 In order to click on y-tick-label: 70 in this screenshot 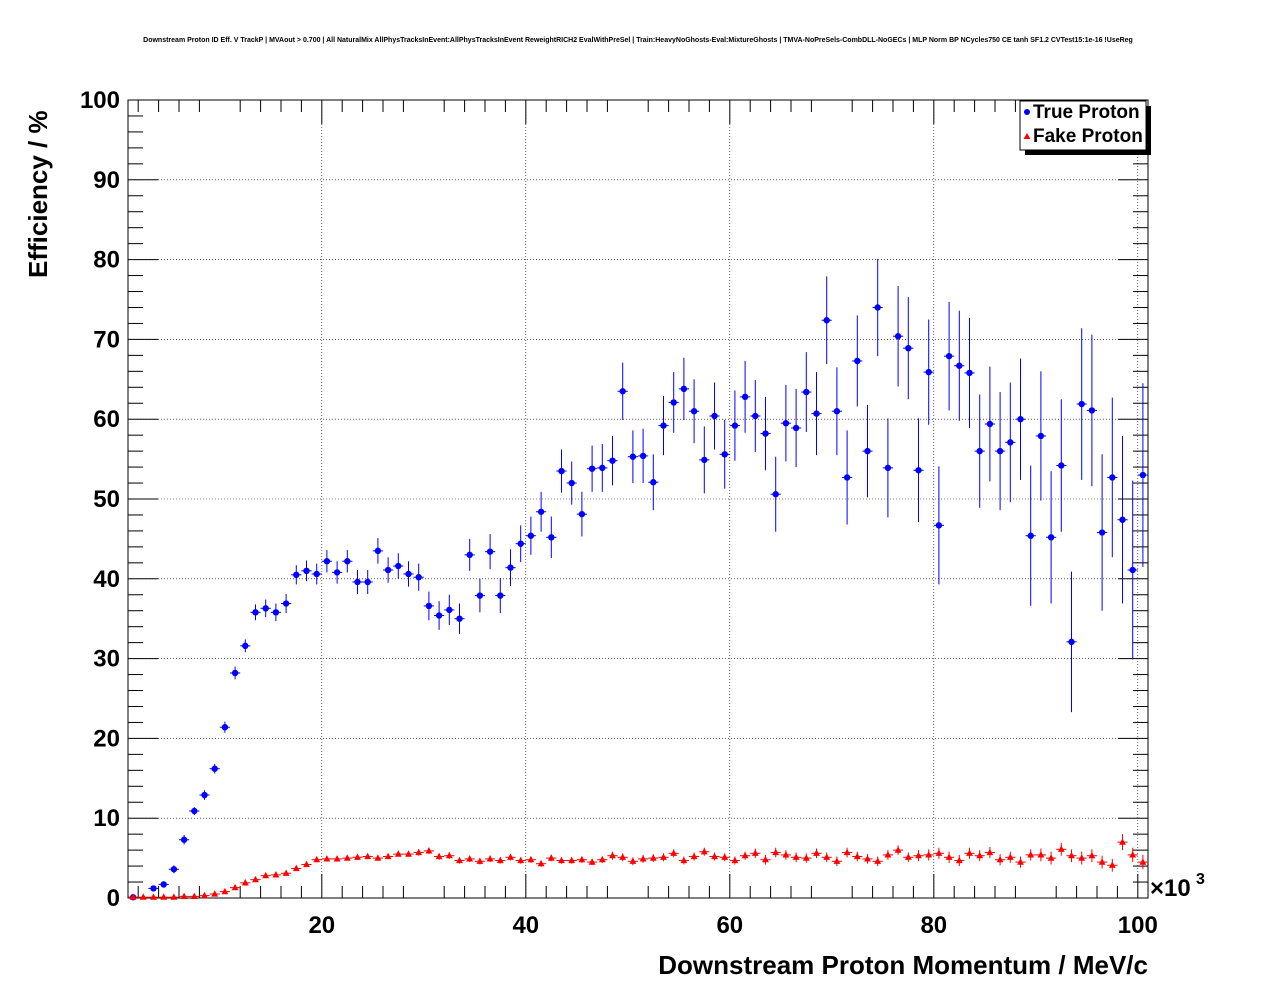, I will do `click(106, 339)`.